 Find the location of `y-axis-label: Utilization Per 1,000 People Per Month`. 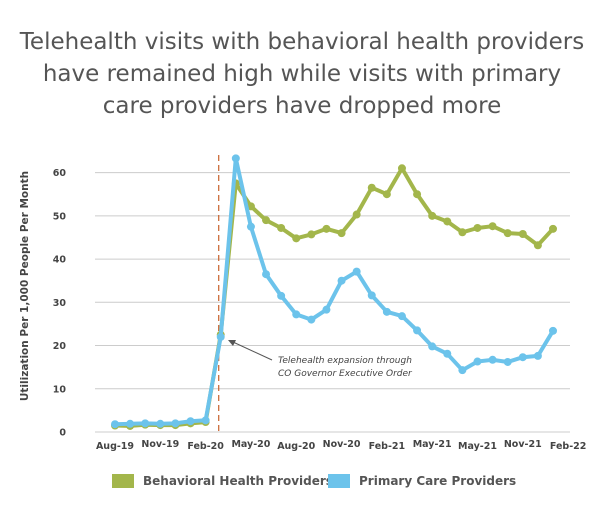

y-axis-label: Utilization Per 1,000 People Per Month is located at coordinates (25, 286).